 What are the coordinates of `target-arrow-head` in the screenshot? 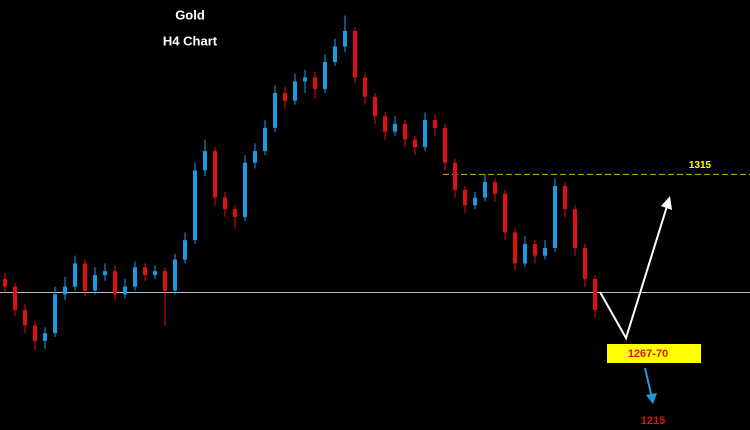 It's located at (651, 398).